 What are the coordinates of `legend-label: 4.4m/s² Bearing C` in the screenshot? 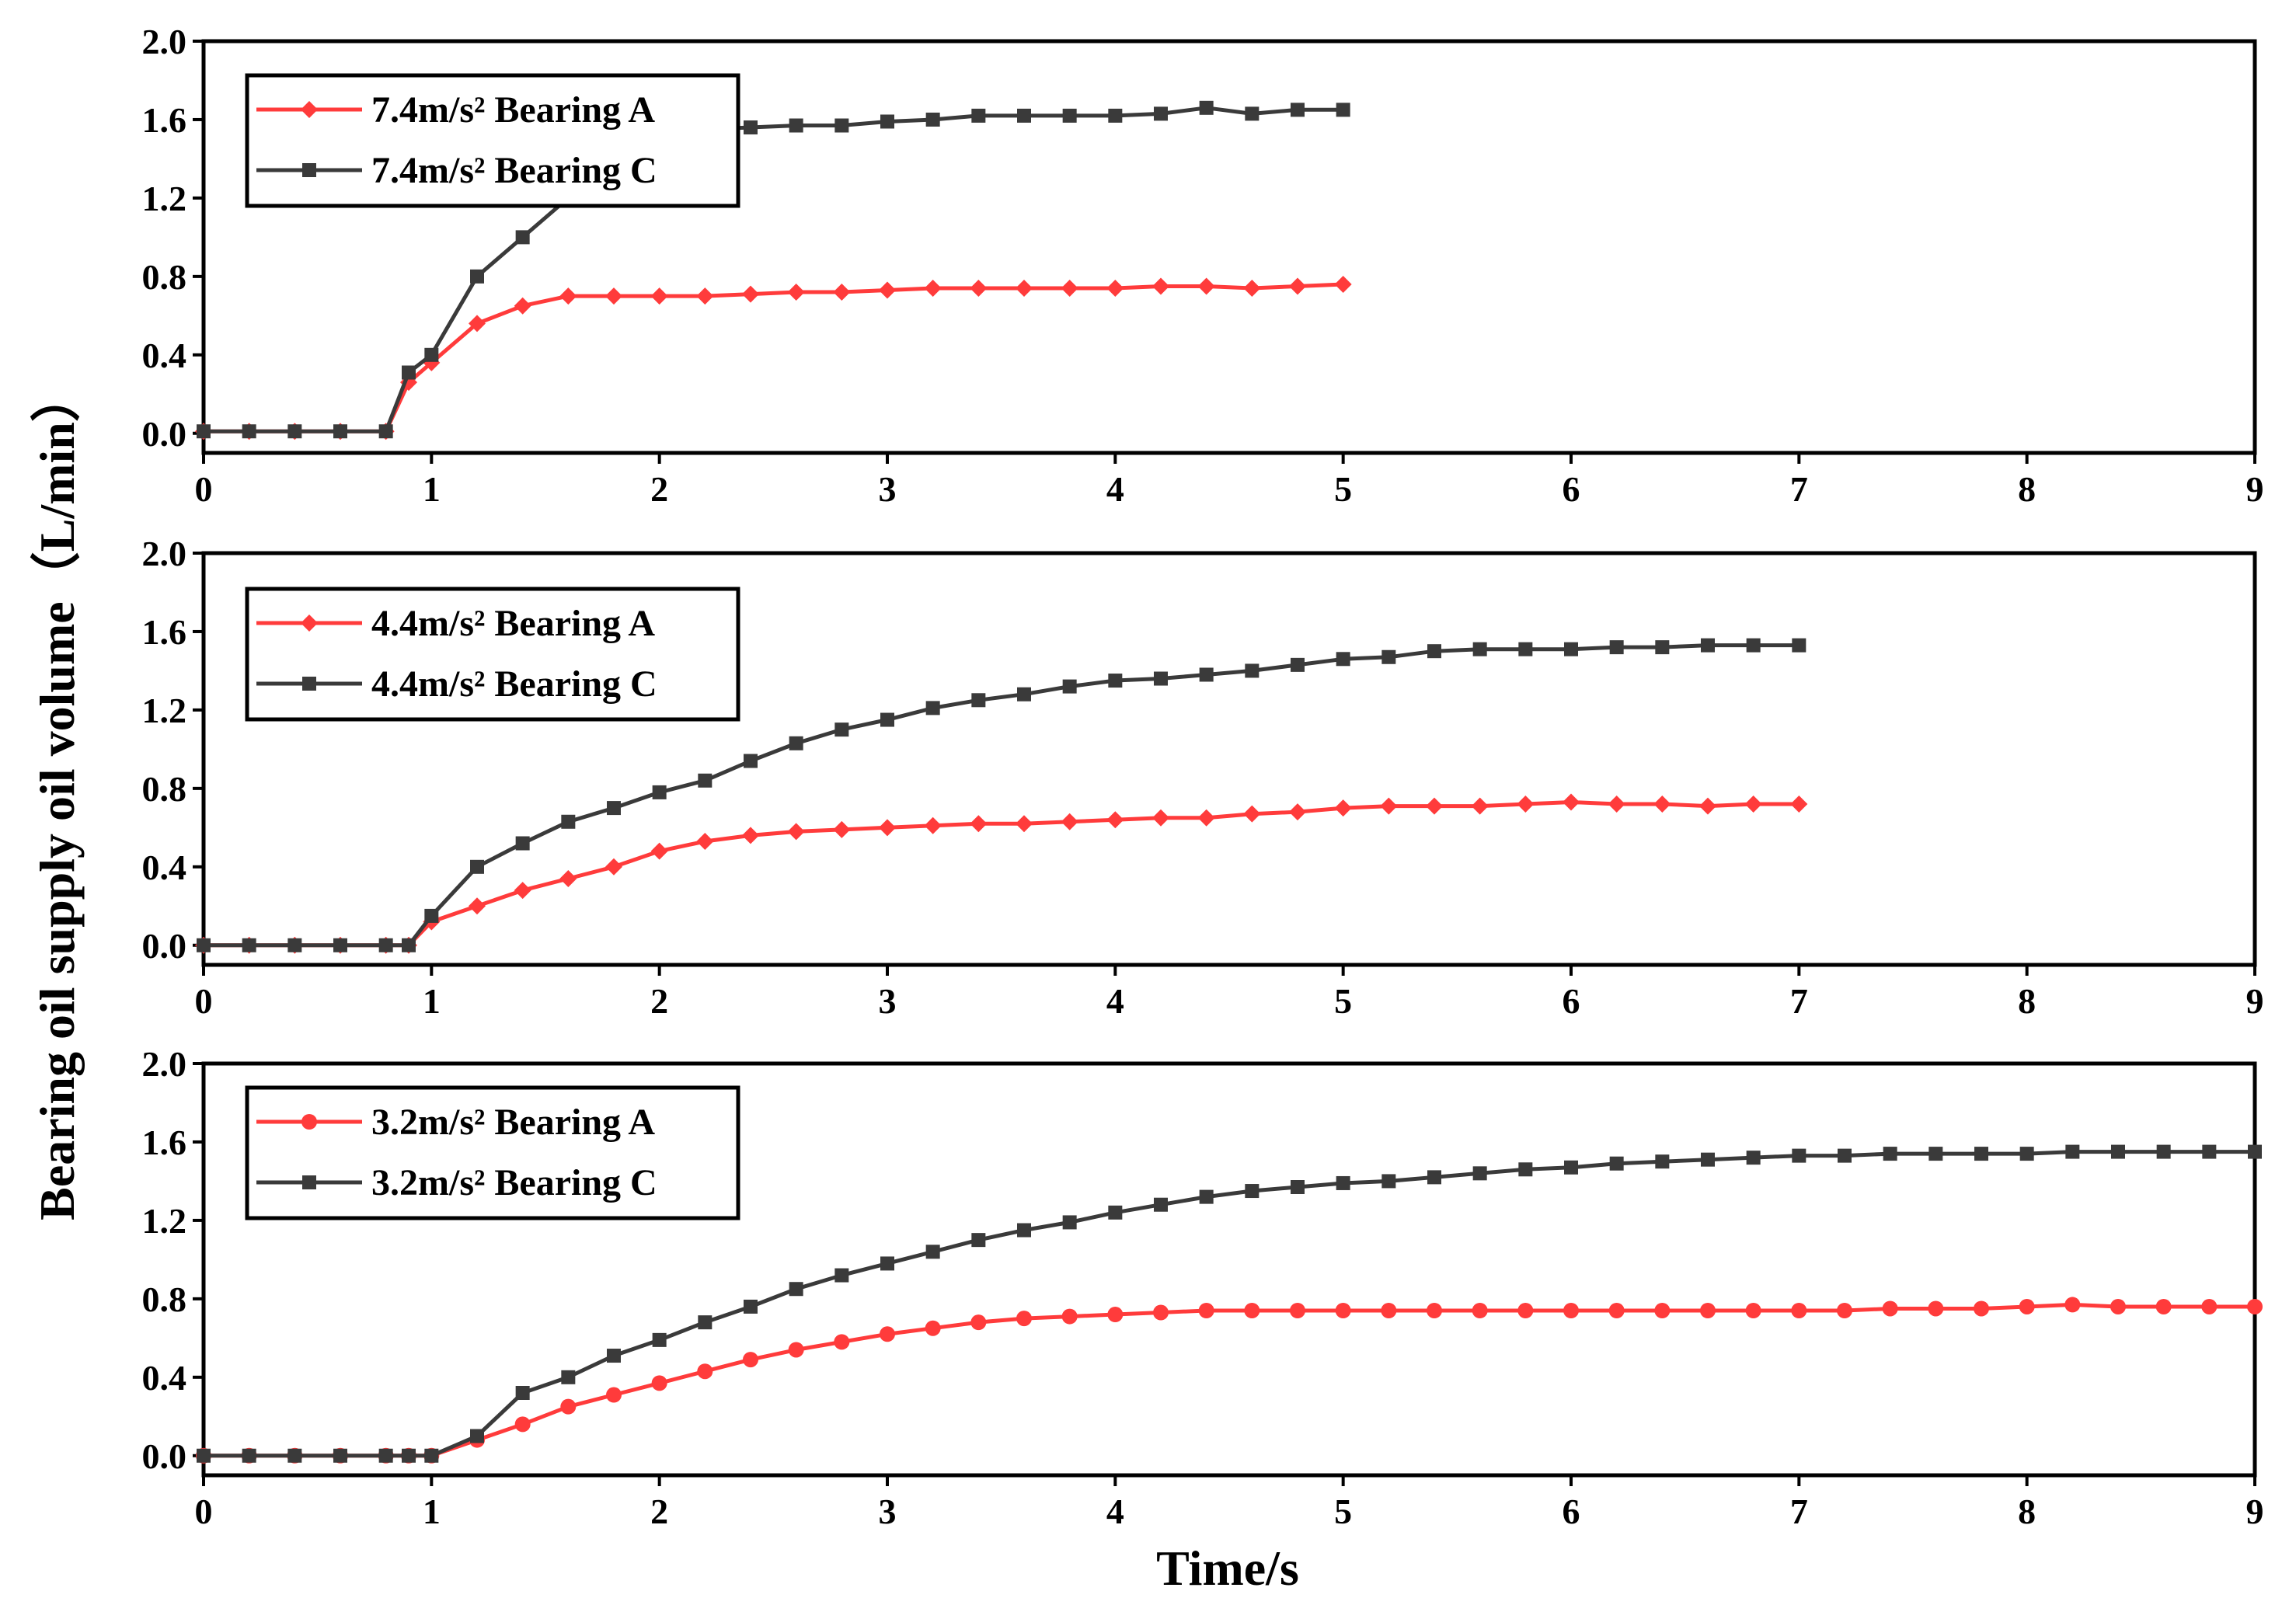 It's located at (514, 684).